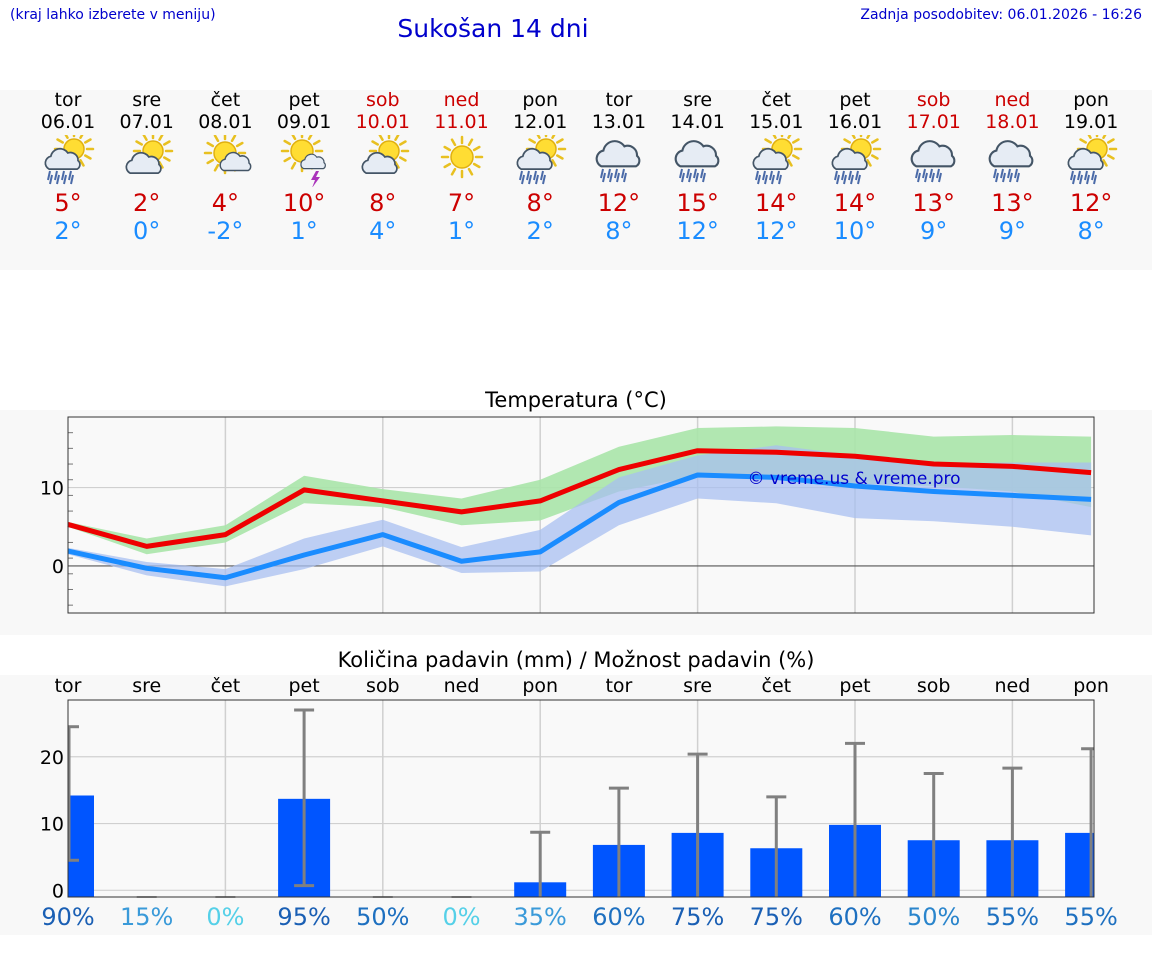 The height and width of the screenshot is (975, 1152). I want to click on day-date: 15.01, so click(776, 122).